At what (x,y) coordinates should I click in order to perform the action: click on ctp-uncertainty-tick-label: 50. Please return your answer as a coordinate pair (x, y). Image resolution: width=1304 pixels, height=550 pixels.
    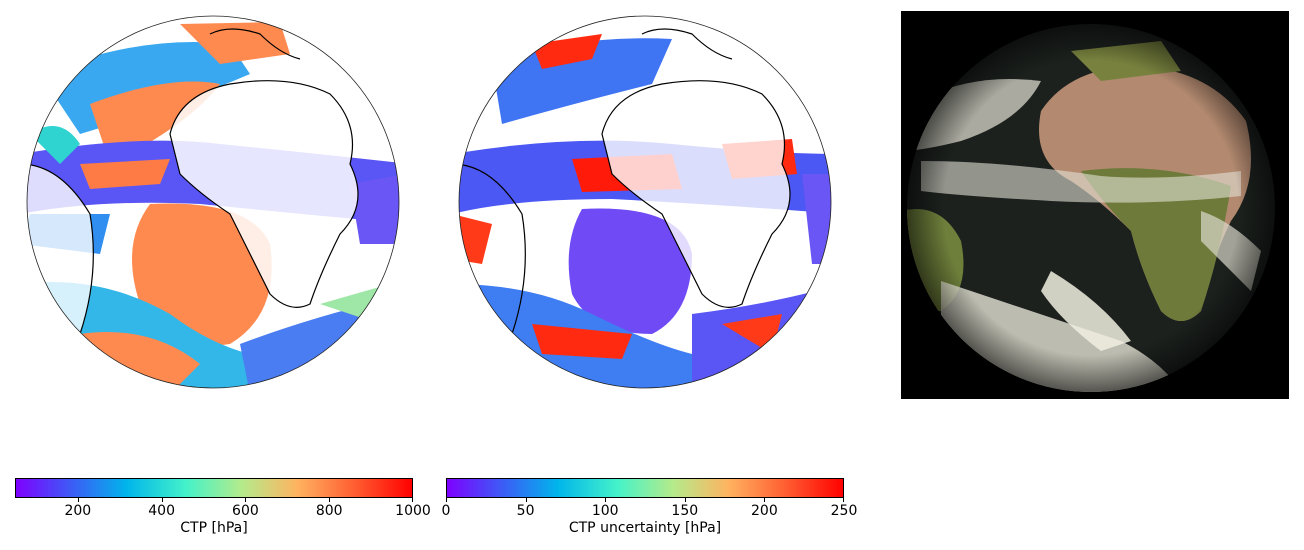
    Looking at the image, I should click on (525, 511).